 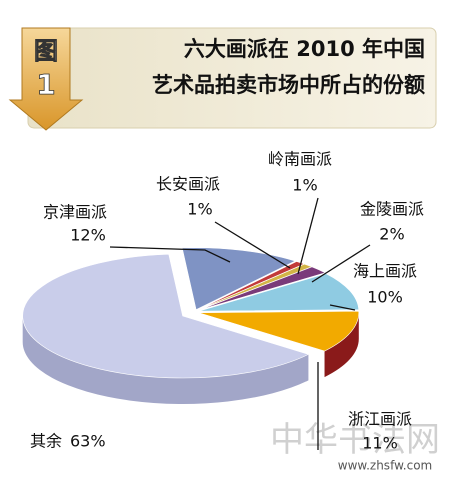 I want to click on value-label: 10%, so click(x=385, y=297).